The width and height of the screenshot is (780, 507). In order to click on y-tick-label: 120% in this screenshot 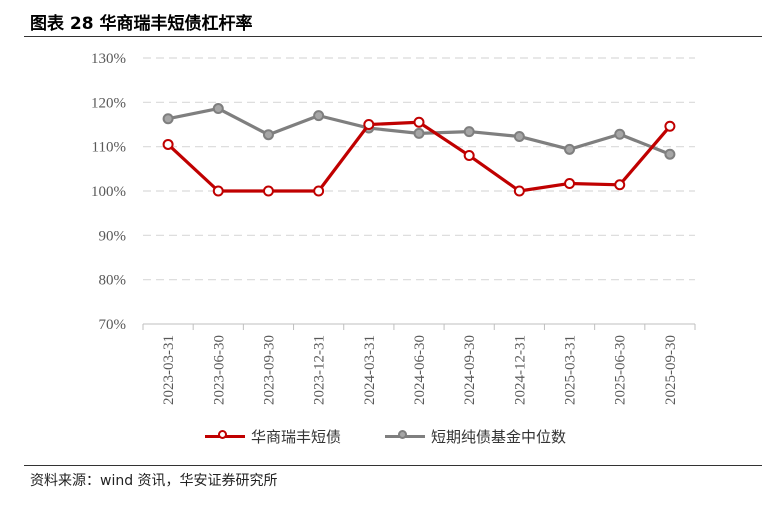, I will do `click(108, 103)`.